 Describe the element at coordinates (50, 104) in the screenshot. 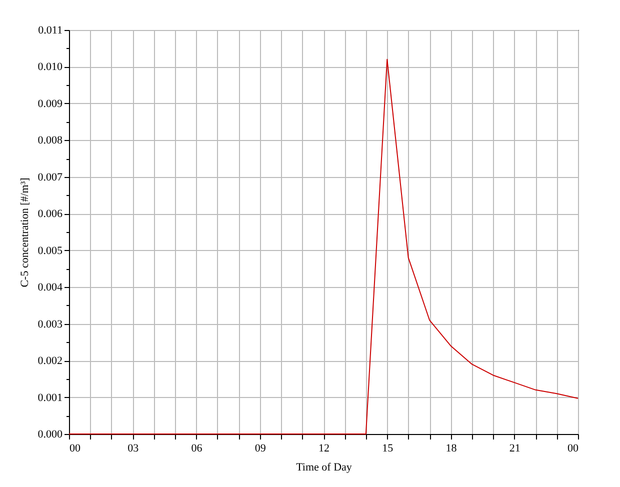

I see `y-tick-label: 0.009` at that location.